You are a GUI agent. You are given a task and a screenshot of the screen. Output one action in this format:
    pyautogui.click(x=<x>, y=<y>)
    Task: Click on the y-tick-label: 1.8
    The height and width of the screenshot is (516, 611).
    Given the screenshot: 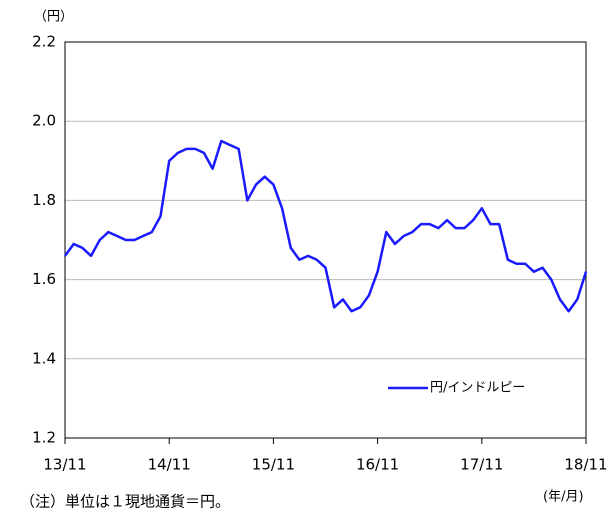 What is the action you would take?
    pyautogui.click(x=44, y=200)
    